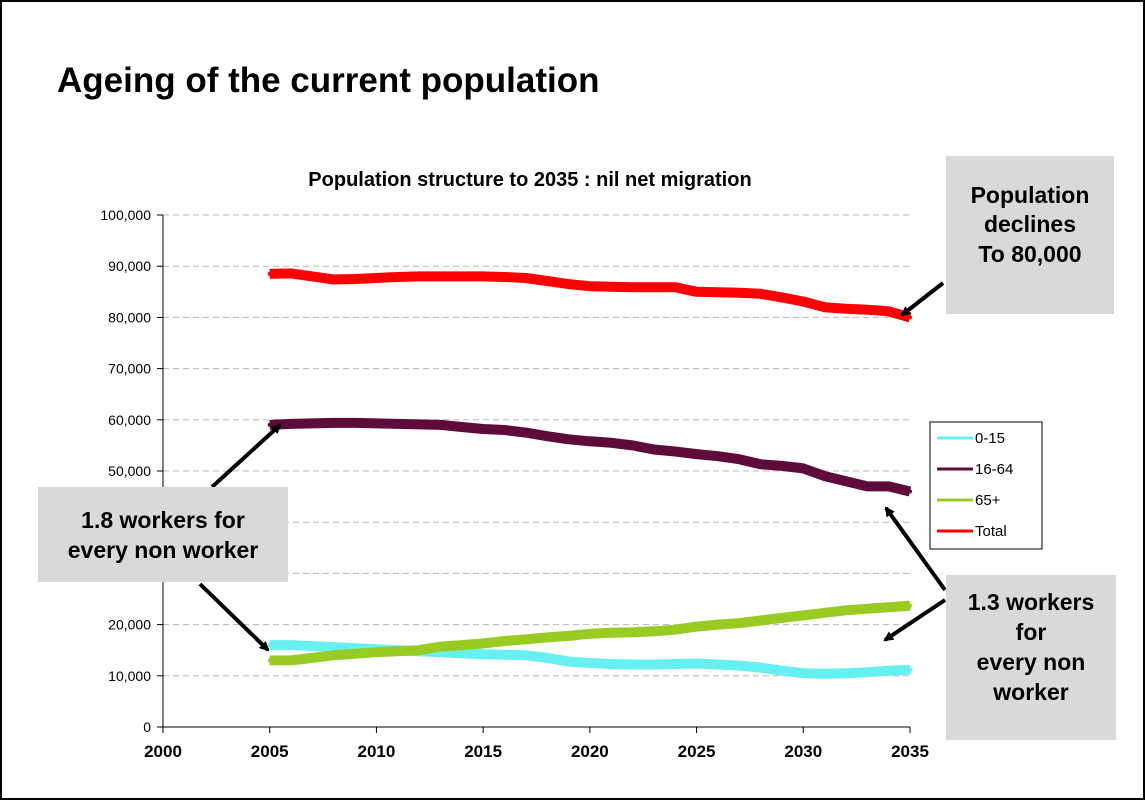  I want to click on x-tick-label: 2025, so click(697, 751).